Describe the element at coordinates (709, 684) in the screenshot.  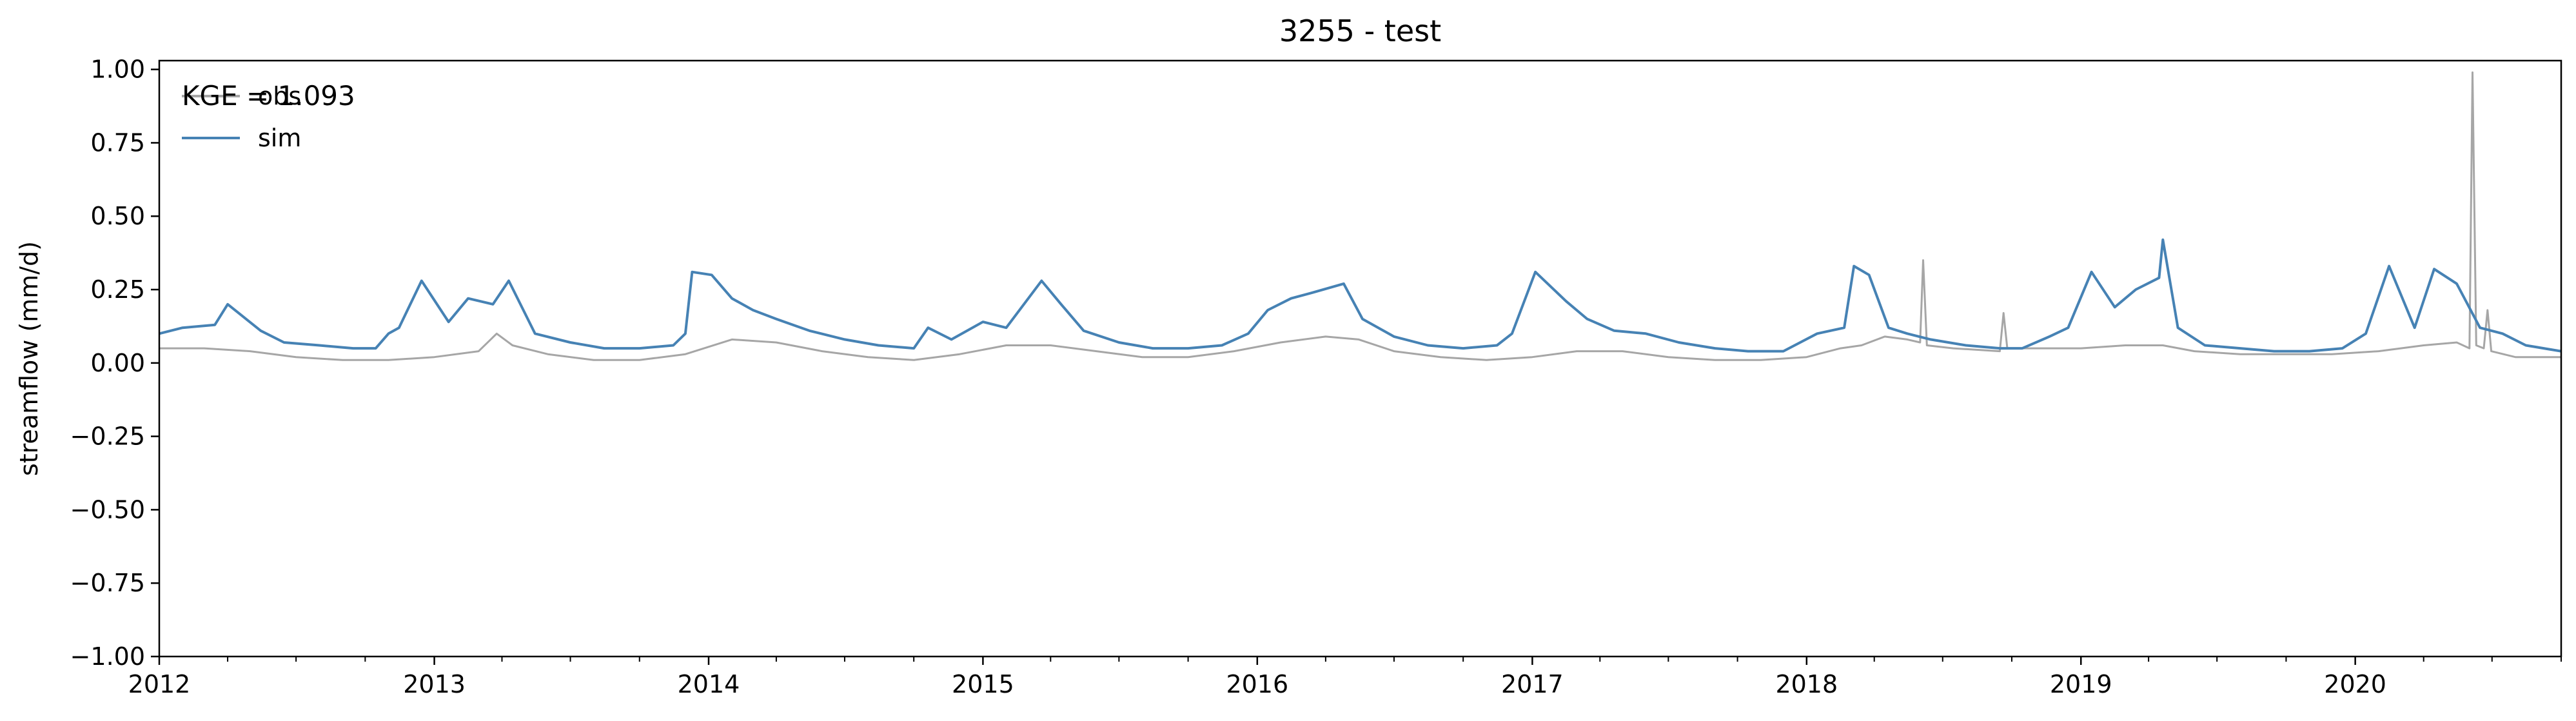
I see `x-tick-label: 2014` at that location.